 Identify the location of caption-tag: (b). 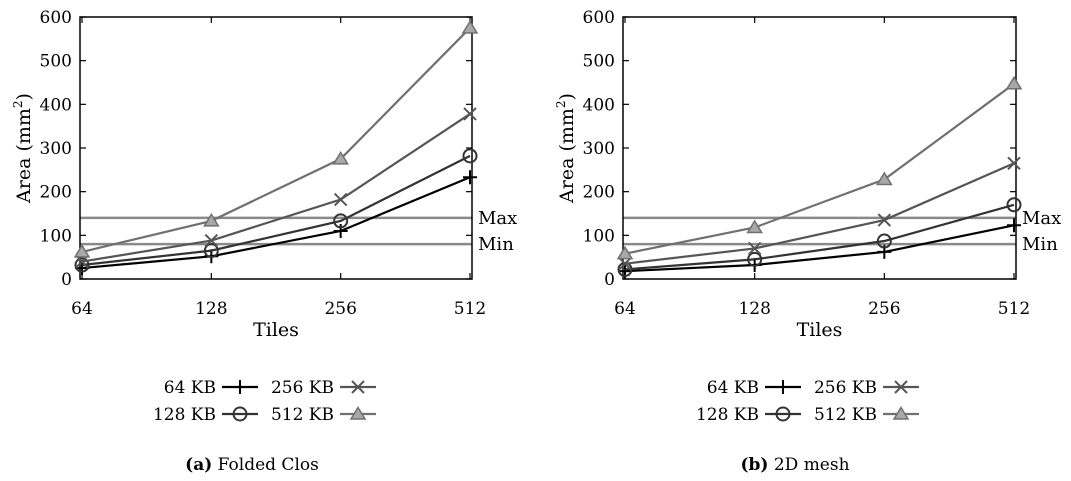
(754, 465).